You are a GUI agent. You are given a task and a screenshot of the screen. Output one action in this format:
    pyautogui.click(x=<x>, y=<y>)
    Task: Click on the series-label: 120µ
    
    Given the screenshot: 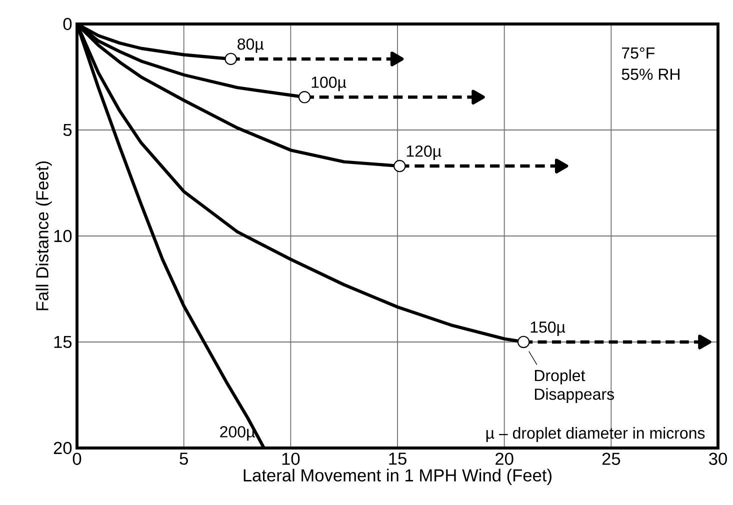 What is the action you would take?
    pyautogui.click(x=424, y=153)
    